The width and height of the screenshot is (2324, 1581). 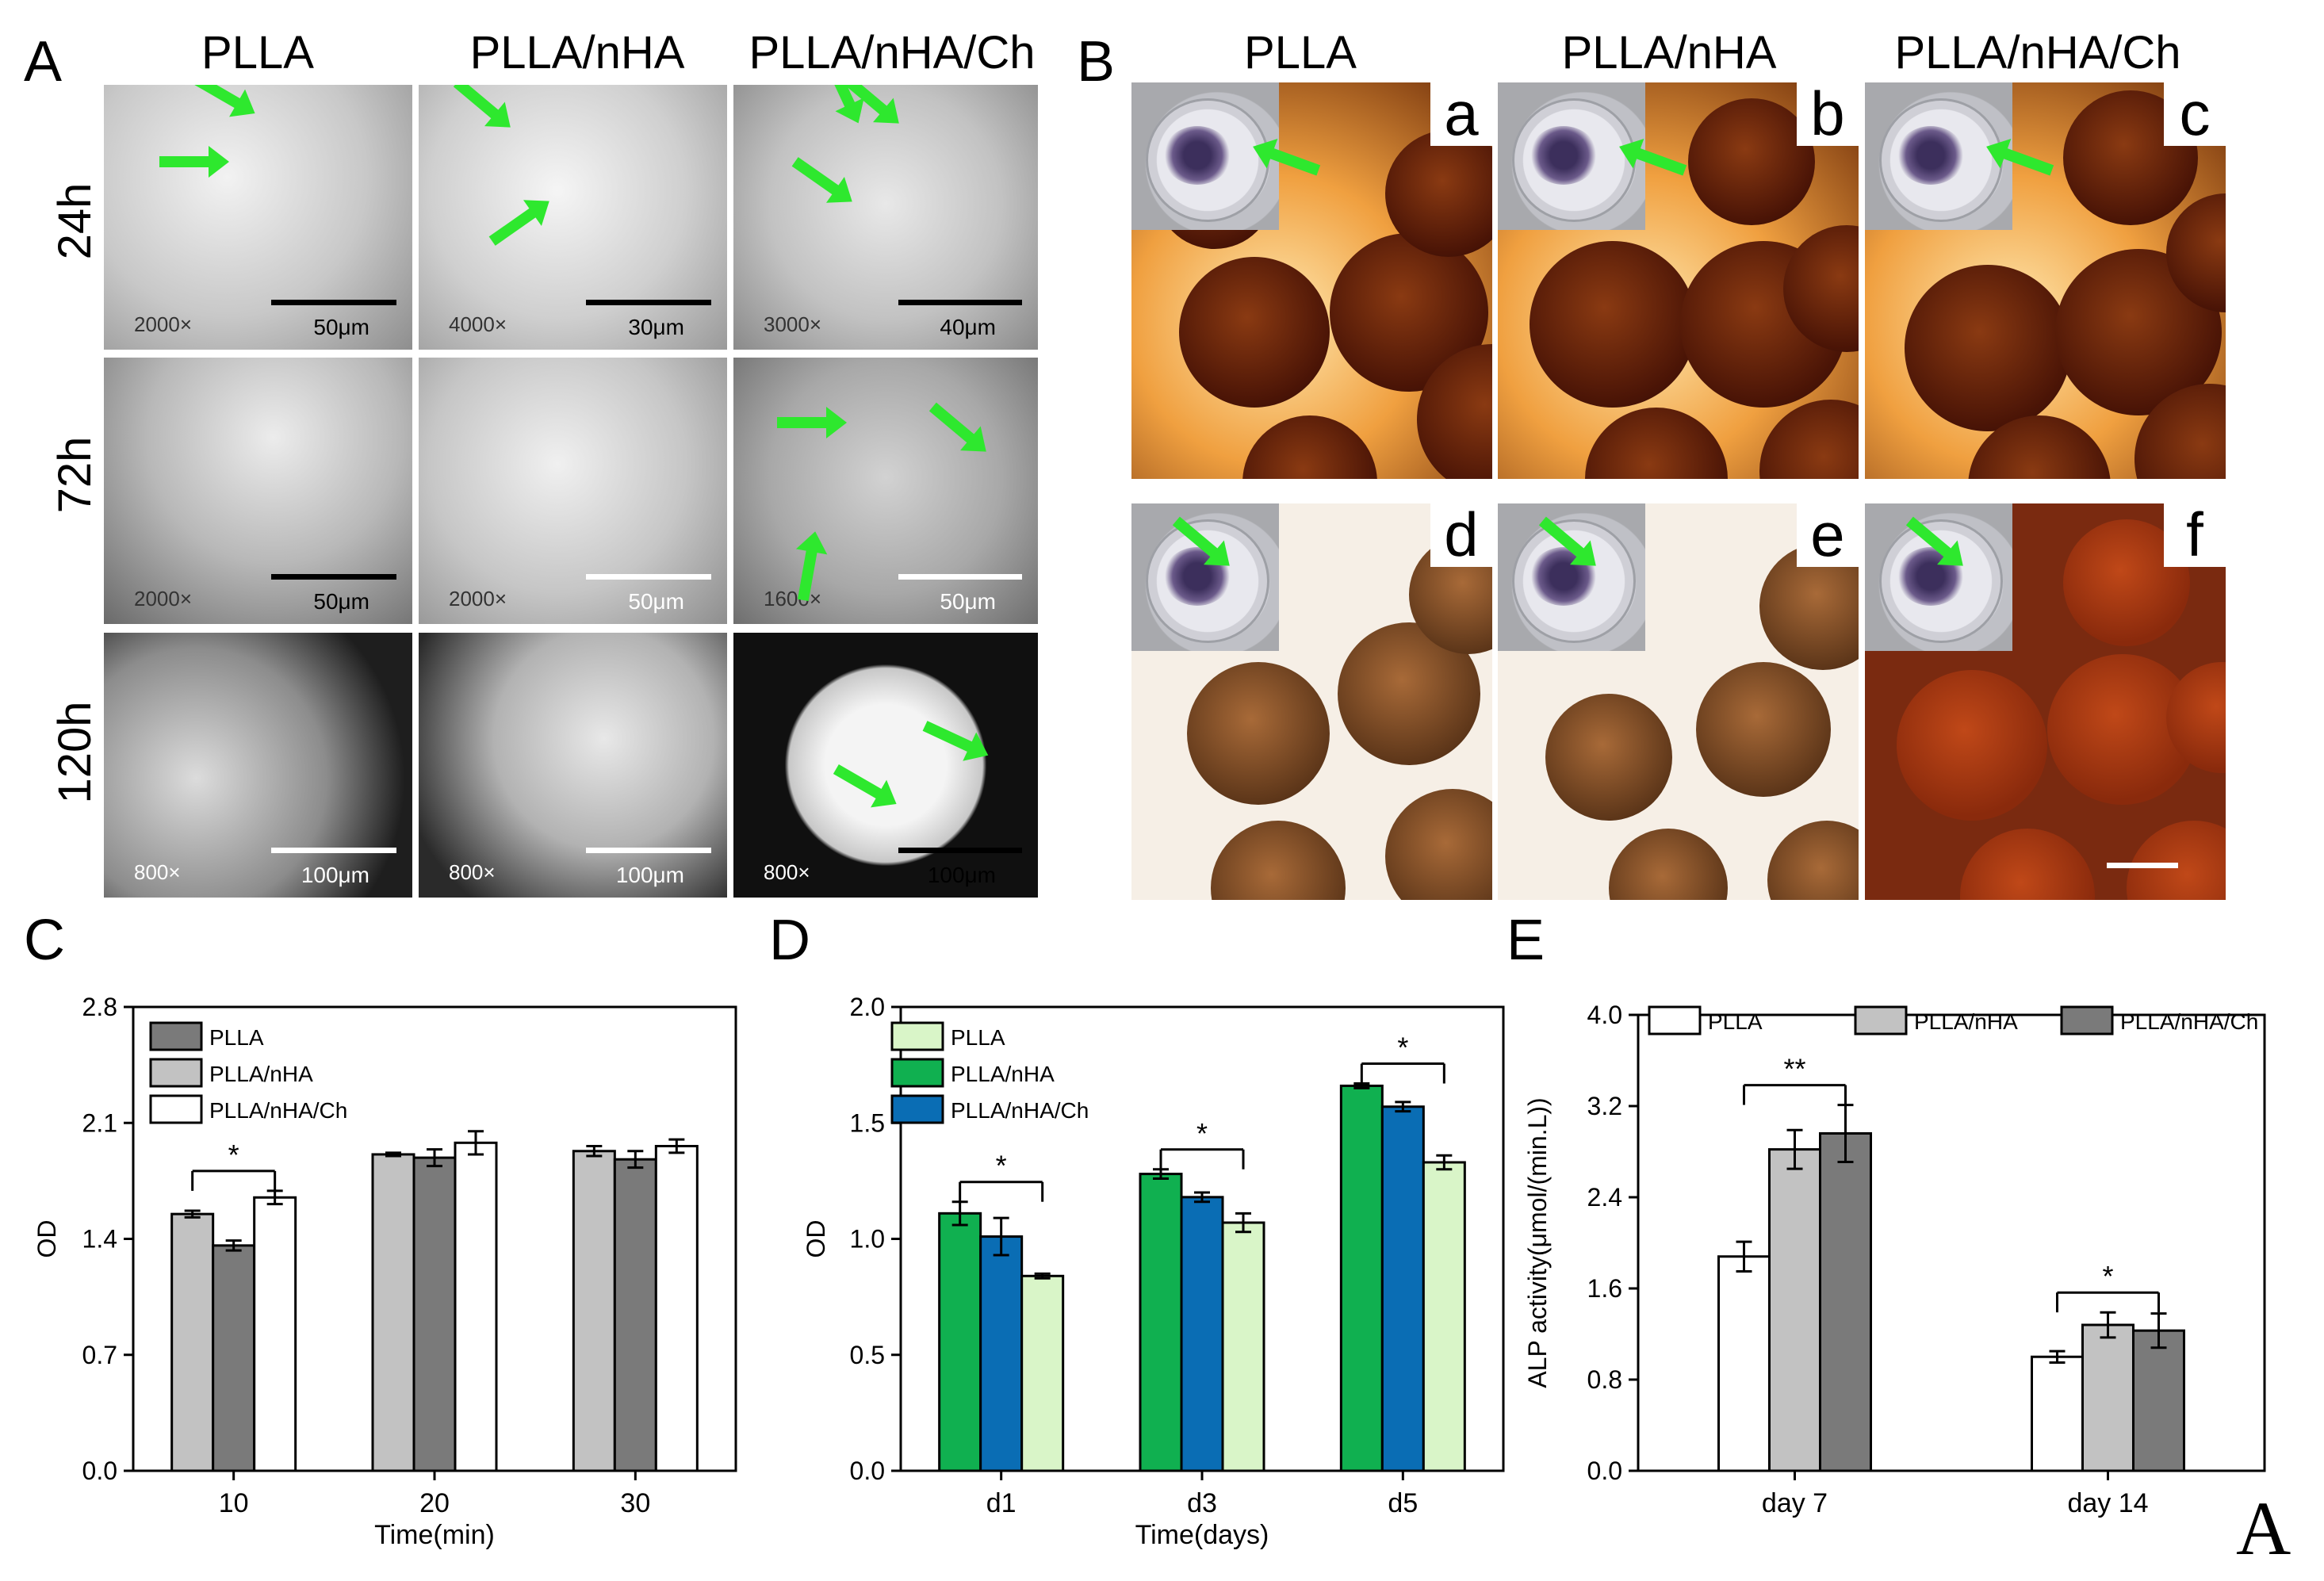 I want to click on panel-d-letter: D, so click(x=789, y=940).